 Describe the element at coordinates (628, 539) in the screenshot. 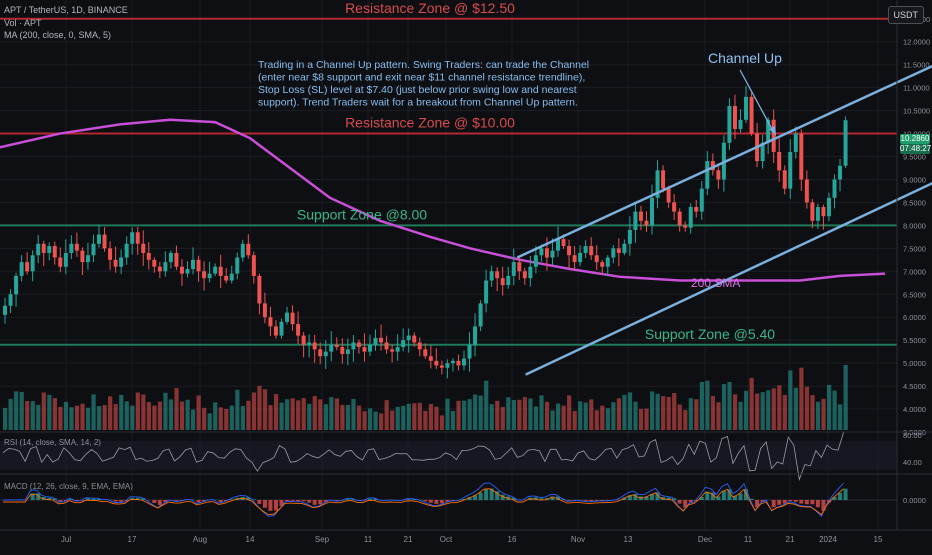

I see `time-axis-label: 13` at that location.